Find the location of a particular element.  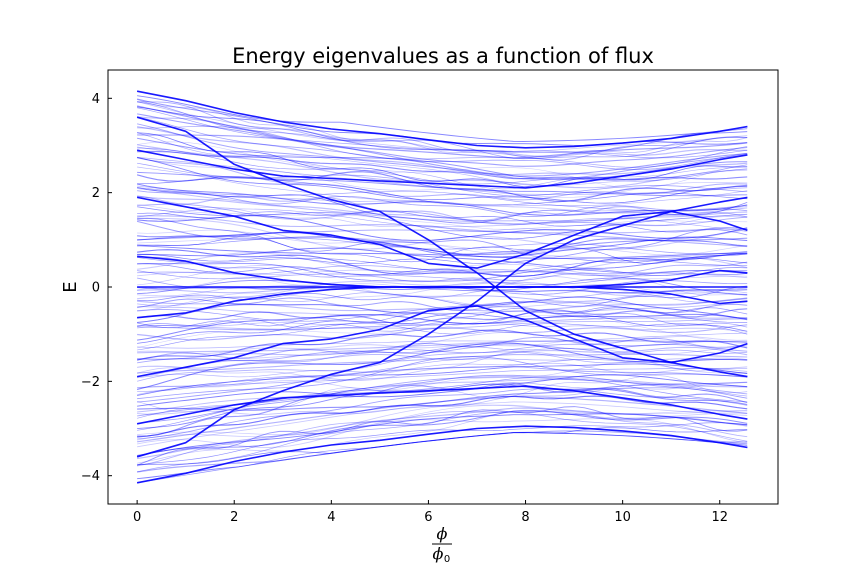

y-tick-label: −4 is located at coordinates (90, 476).